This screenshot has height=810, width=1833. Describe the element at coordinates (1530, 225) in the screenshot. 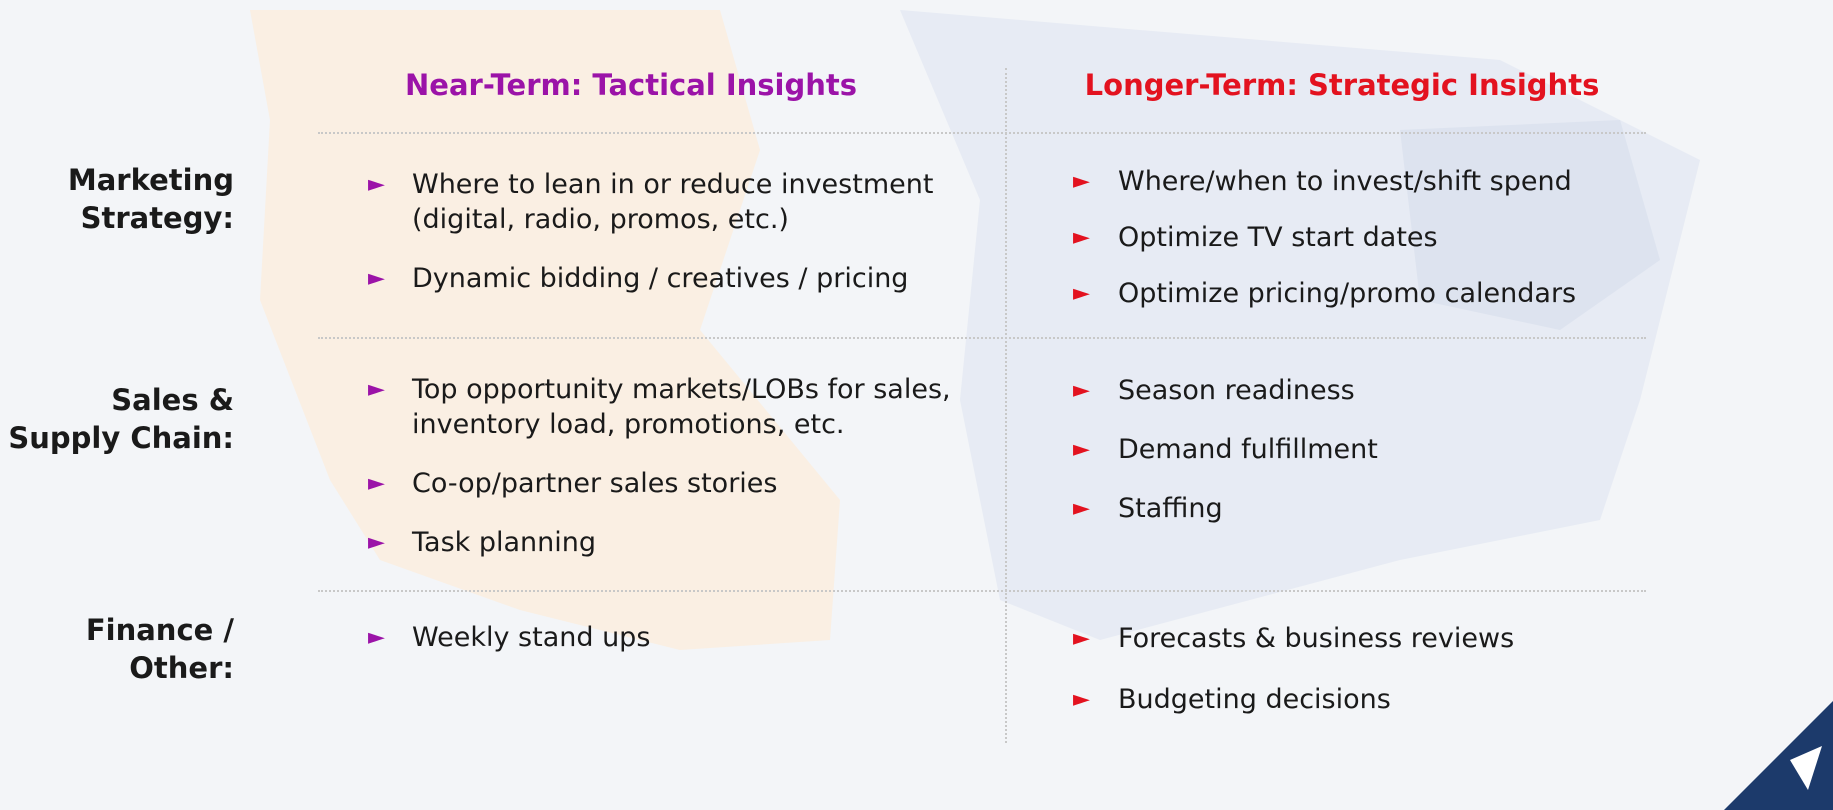

I see `map-region-northeast` at that location.